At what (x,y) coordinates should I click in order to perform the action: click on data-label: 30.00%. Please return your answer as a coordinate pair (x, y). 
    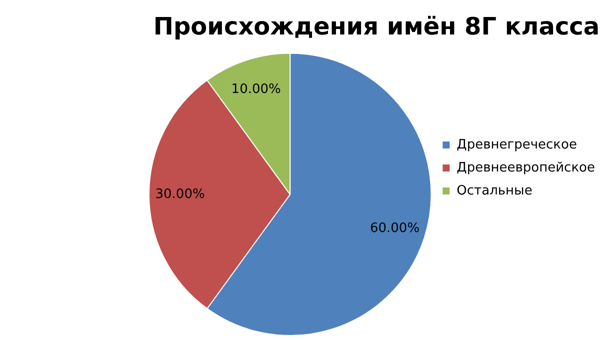
    Looking at the image, I should click on (180, 194).